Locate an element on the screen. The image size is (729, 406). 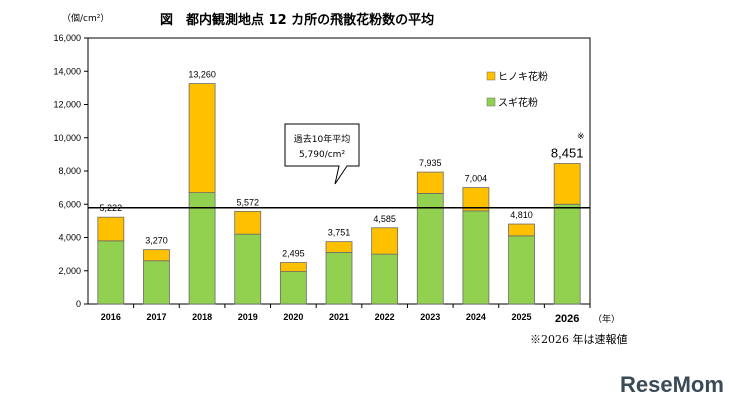
x-tick-label: 2025 is located at coordinates (522, 317).